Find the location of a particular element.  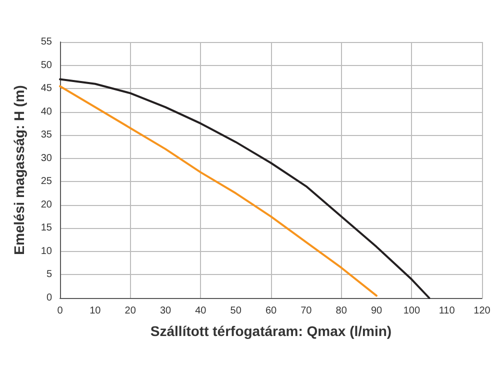

y-tick-label: 5 is located at coordinates (49, 274).